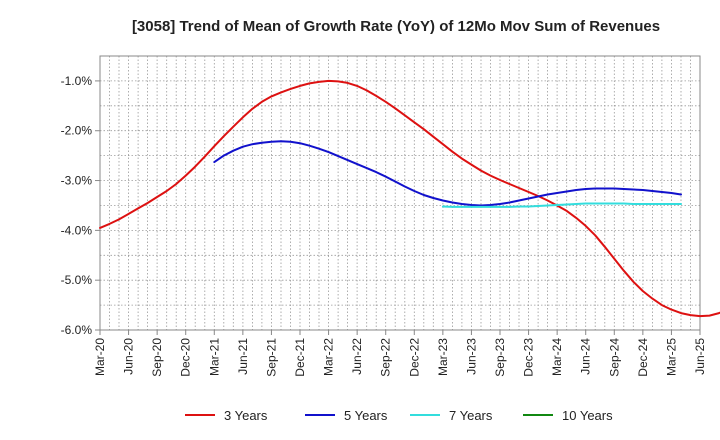  I want to click on x-tick-label: Sep-23, so click(500, 357).